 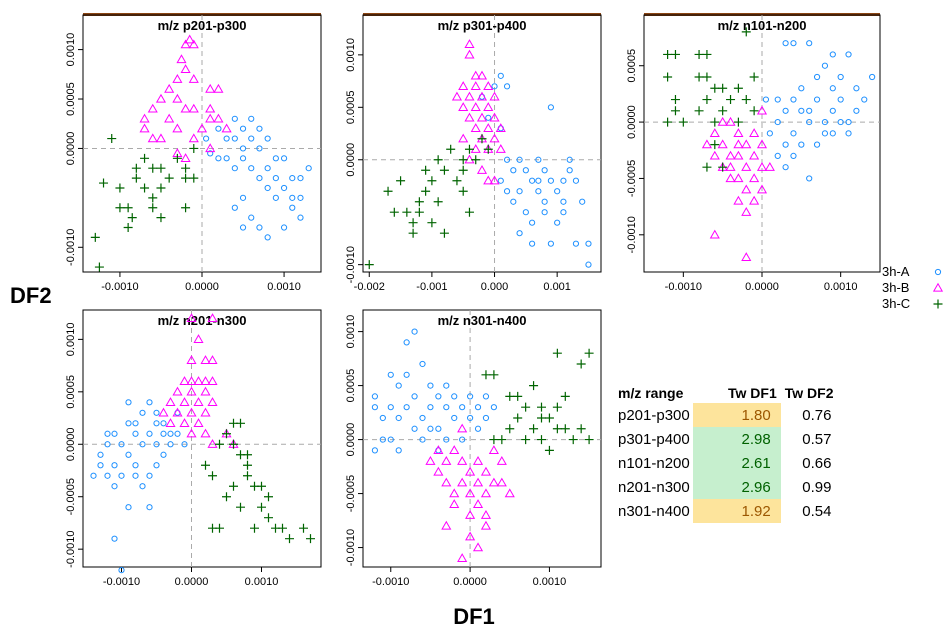 I want to click on table-row: p301-p400 2.98 0.57, so click(x=726, y=439).